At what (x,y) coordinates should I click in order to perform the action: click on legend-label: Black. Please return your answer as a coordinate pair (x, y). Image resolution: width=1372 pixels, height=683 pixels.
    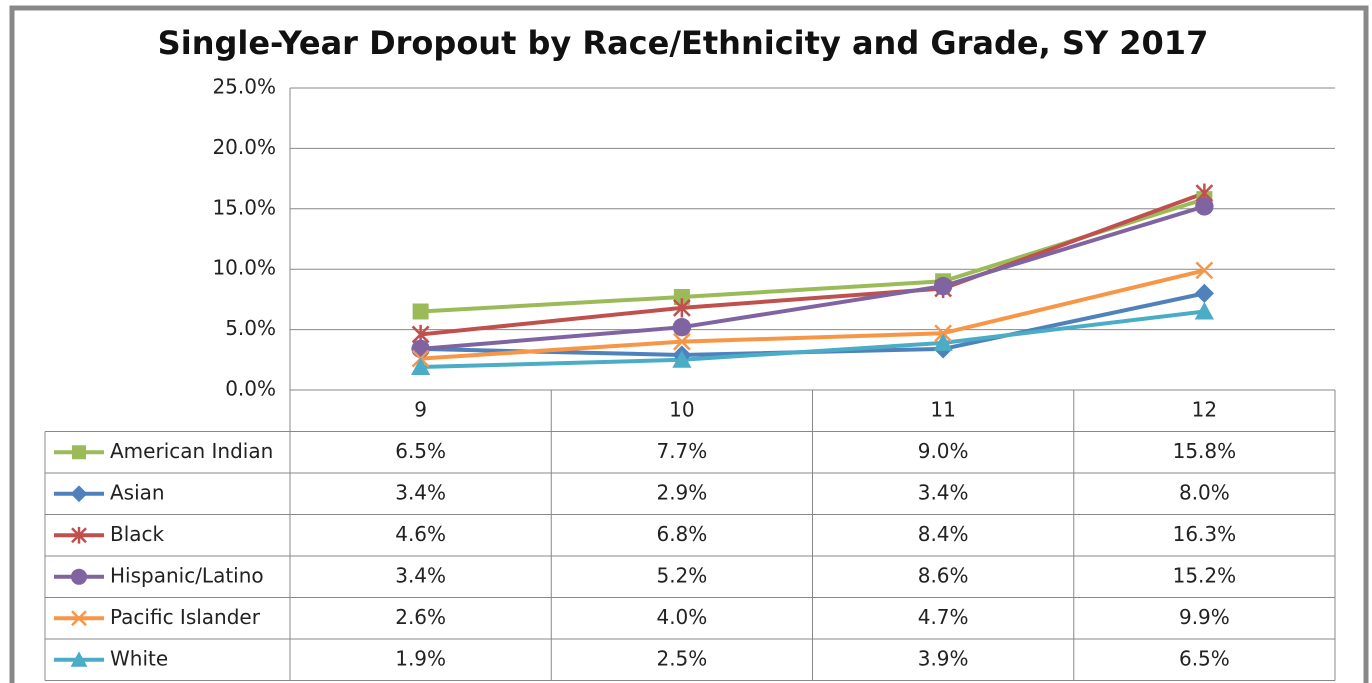
    Looking at the image, I should click on (137, 534).